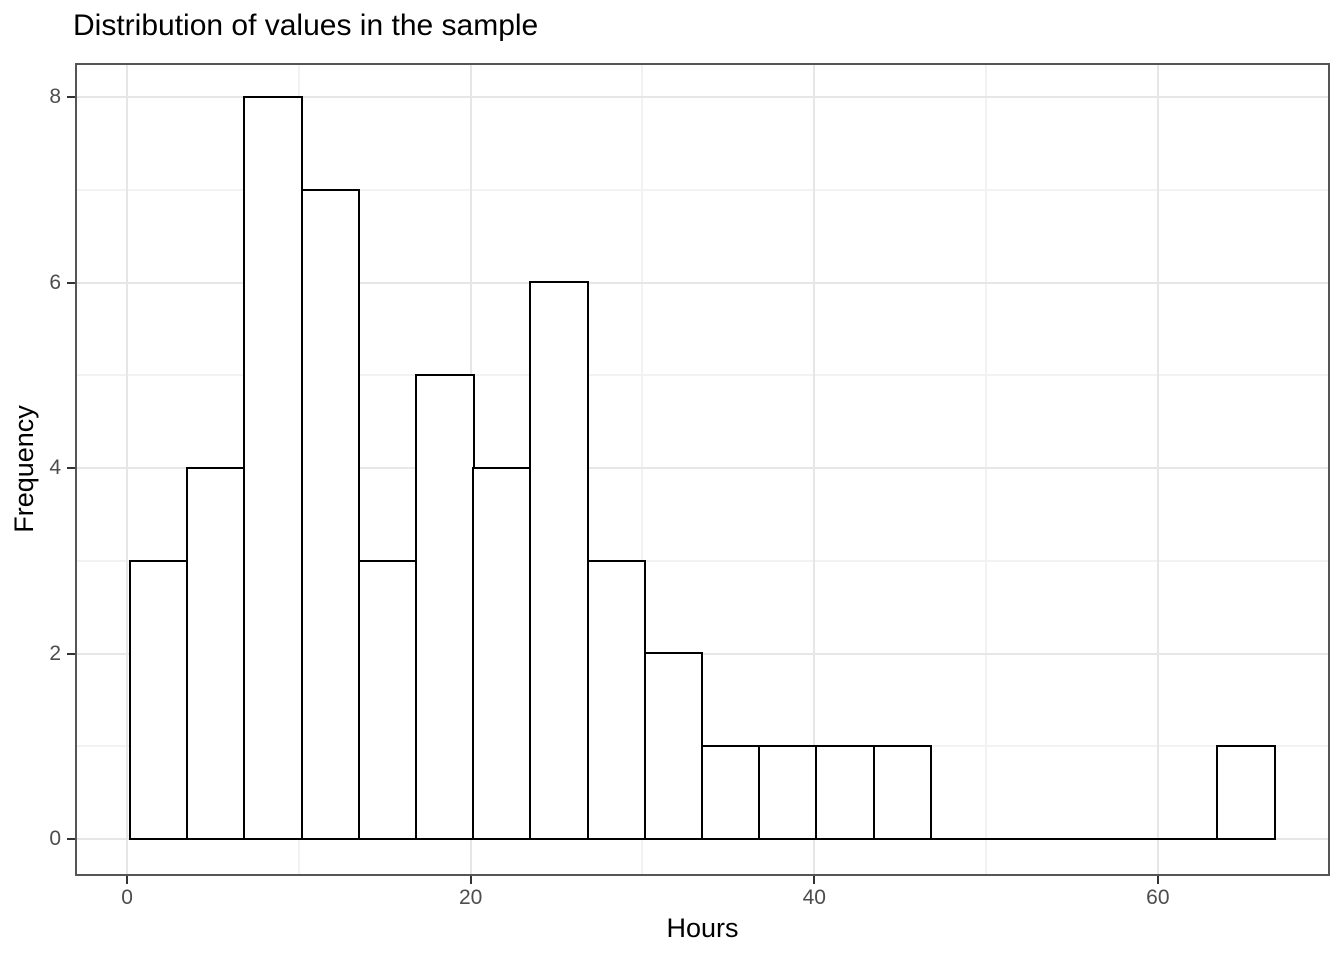  Describe the element at coordinates (55, 468) in the screenshot. I see `y-tick-label: 4` at that location.